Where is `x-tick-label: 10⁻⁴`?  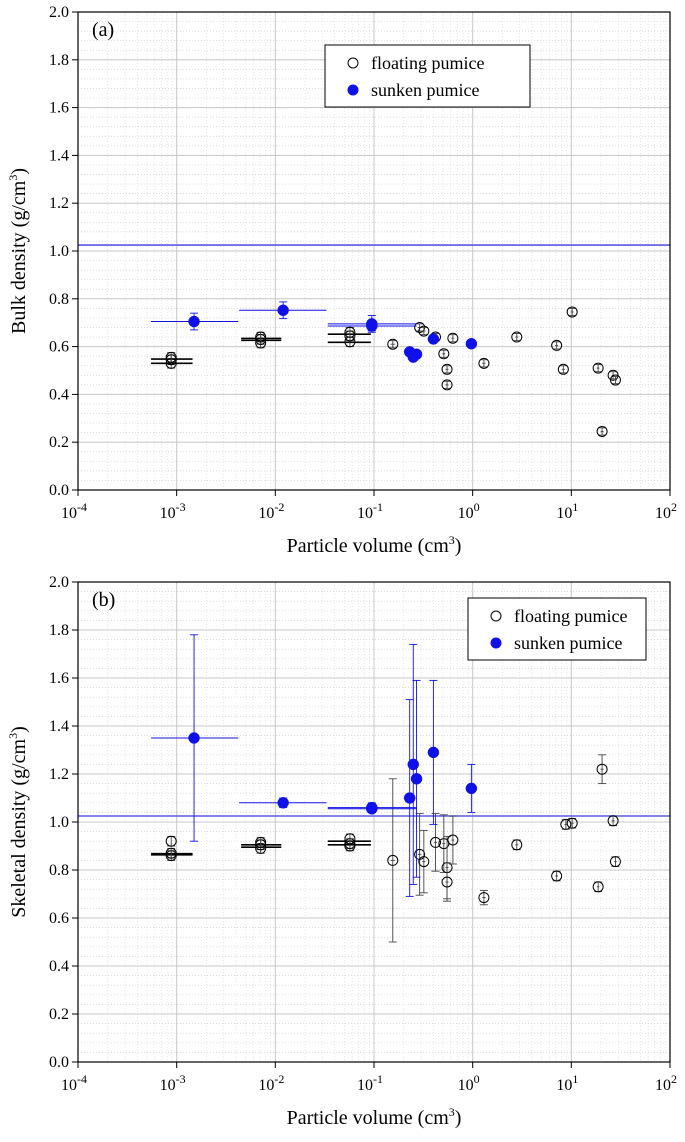 x-tick-label: 10⁻⁴ is located at coordinates (74, 1083).